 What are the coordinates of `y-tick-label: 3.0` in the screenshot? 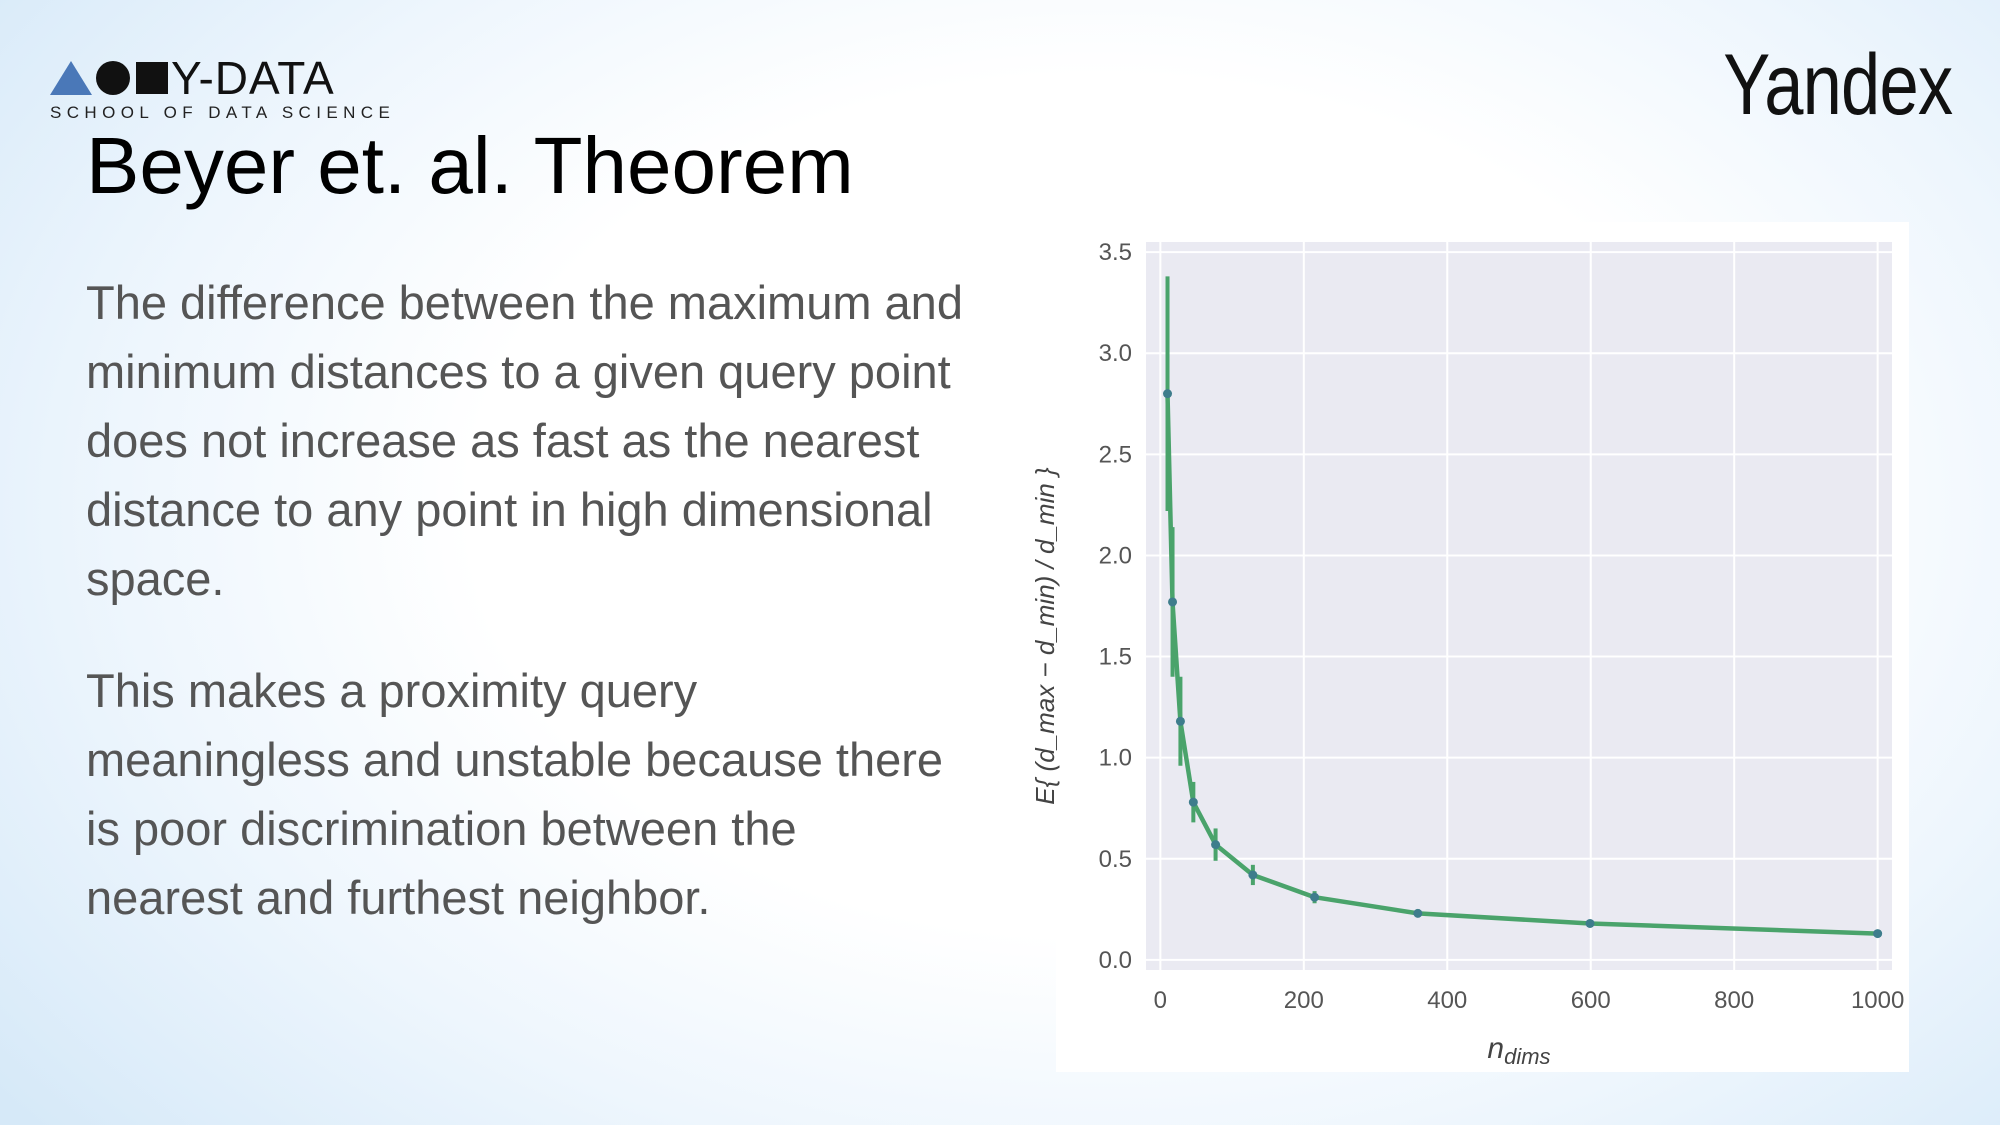 It's located at (1115, 353).